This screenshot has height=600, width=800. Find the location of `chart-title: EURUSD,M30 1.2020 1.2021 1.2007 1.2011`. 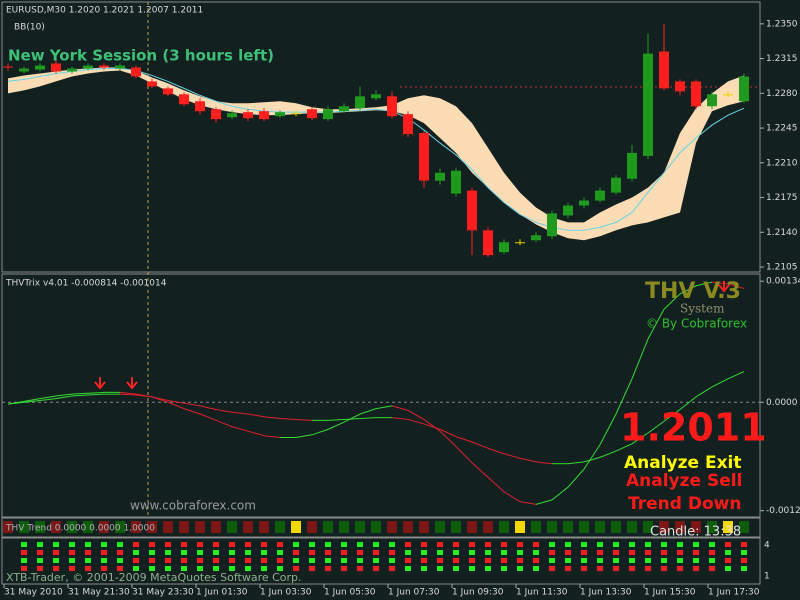

chart-title: EURUSD,M30 1.2020 1.2021 1.2007 1.2011 is located at coordinates (104, 11).